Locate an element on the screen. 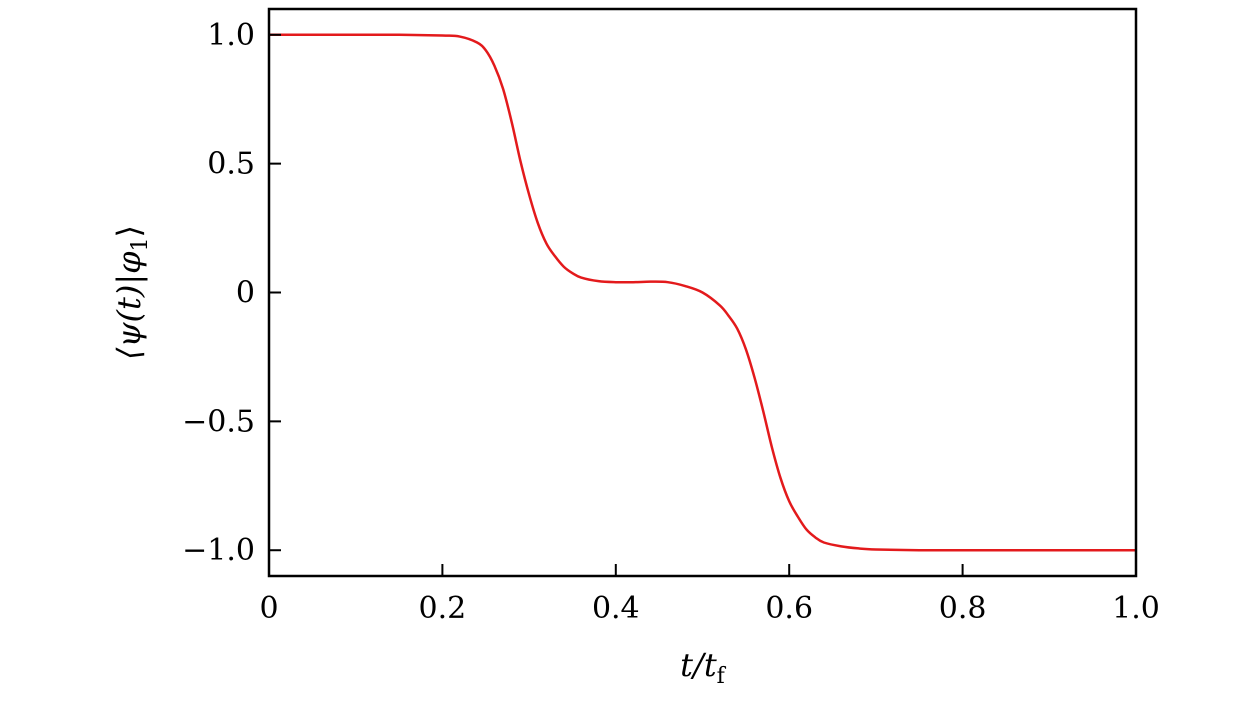 This screenshot has width=1260, height=701. x-axis-label-sub: f is located at coordinates (722, 676).